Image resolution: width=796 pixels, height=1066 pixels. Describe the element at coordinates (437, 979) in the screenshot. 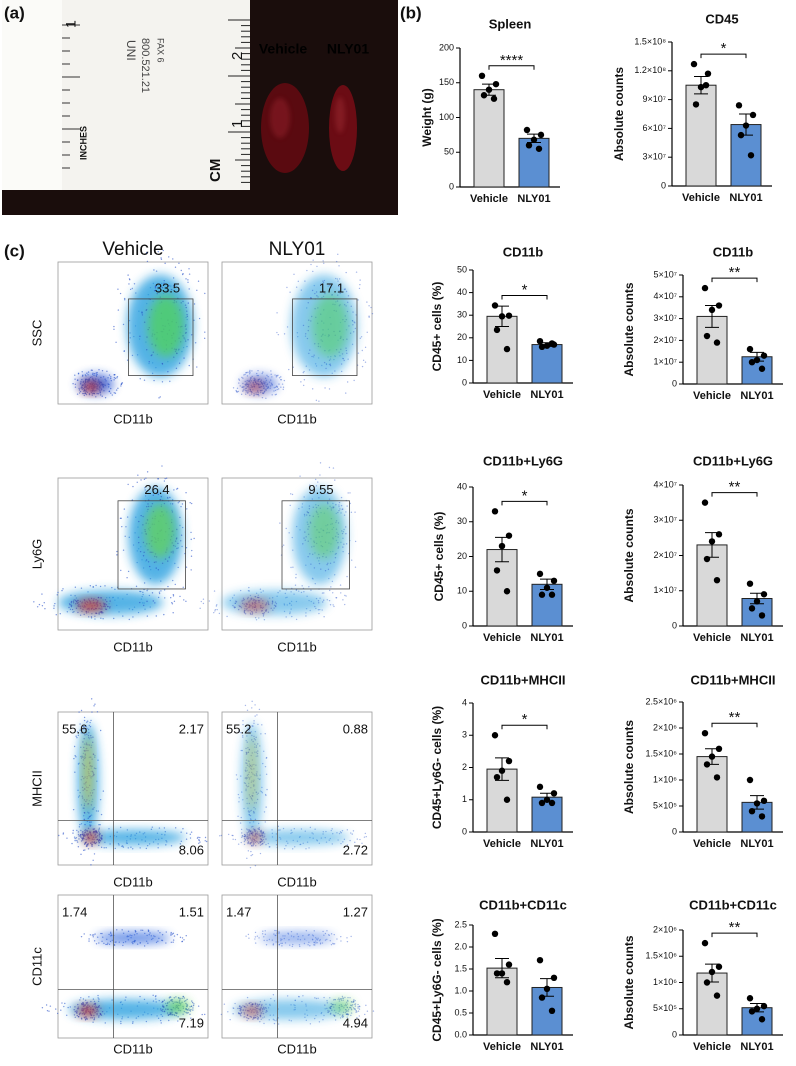

I see `y-axis-label: CD45+Ly6G- cells (%)` at that location.